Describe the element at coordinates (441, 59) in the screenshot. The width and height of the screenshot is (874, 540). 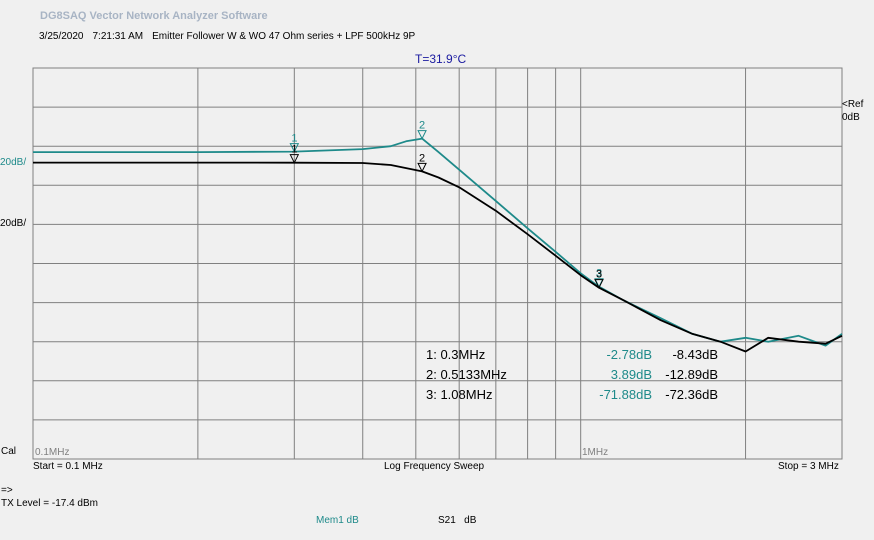
I see `temperature-readout: T=31.9°C` at that location.